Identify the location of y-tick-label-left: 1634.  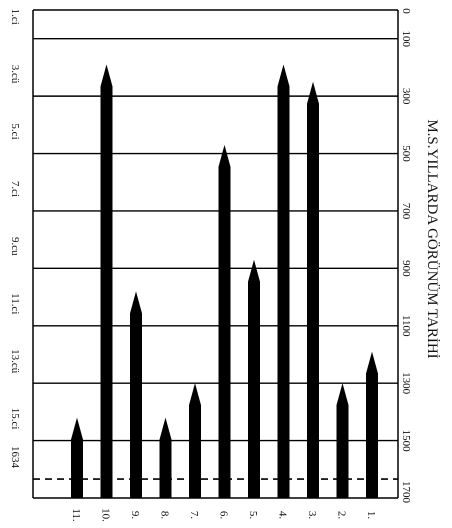
(15, 457).